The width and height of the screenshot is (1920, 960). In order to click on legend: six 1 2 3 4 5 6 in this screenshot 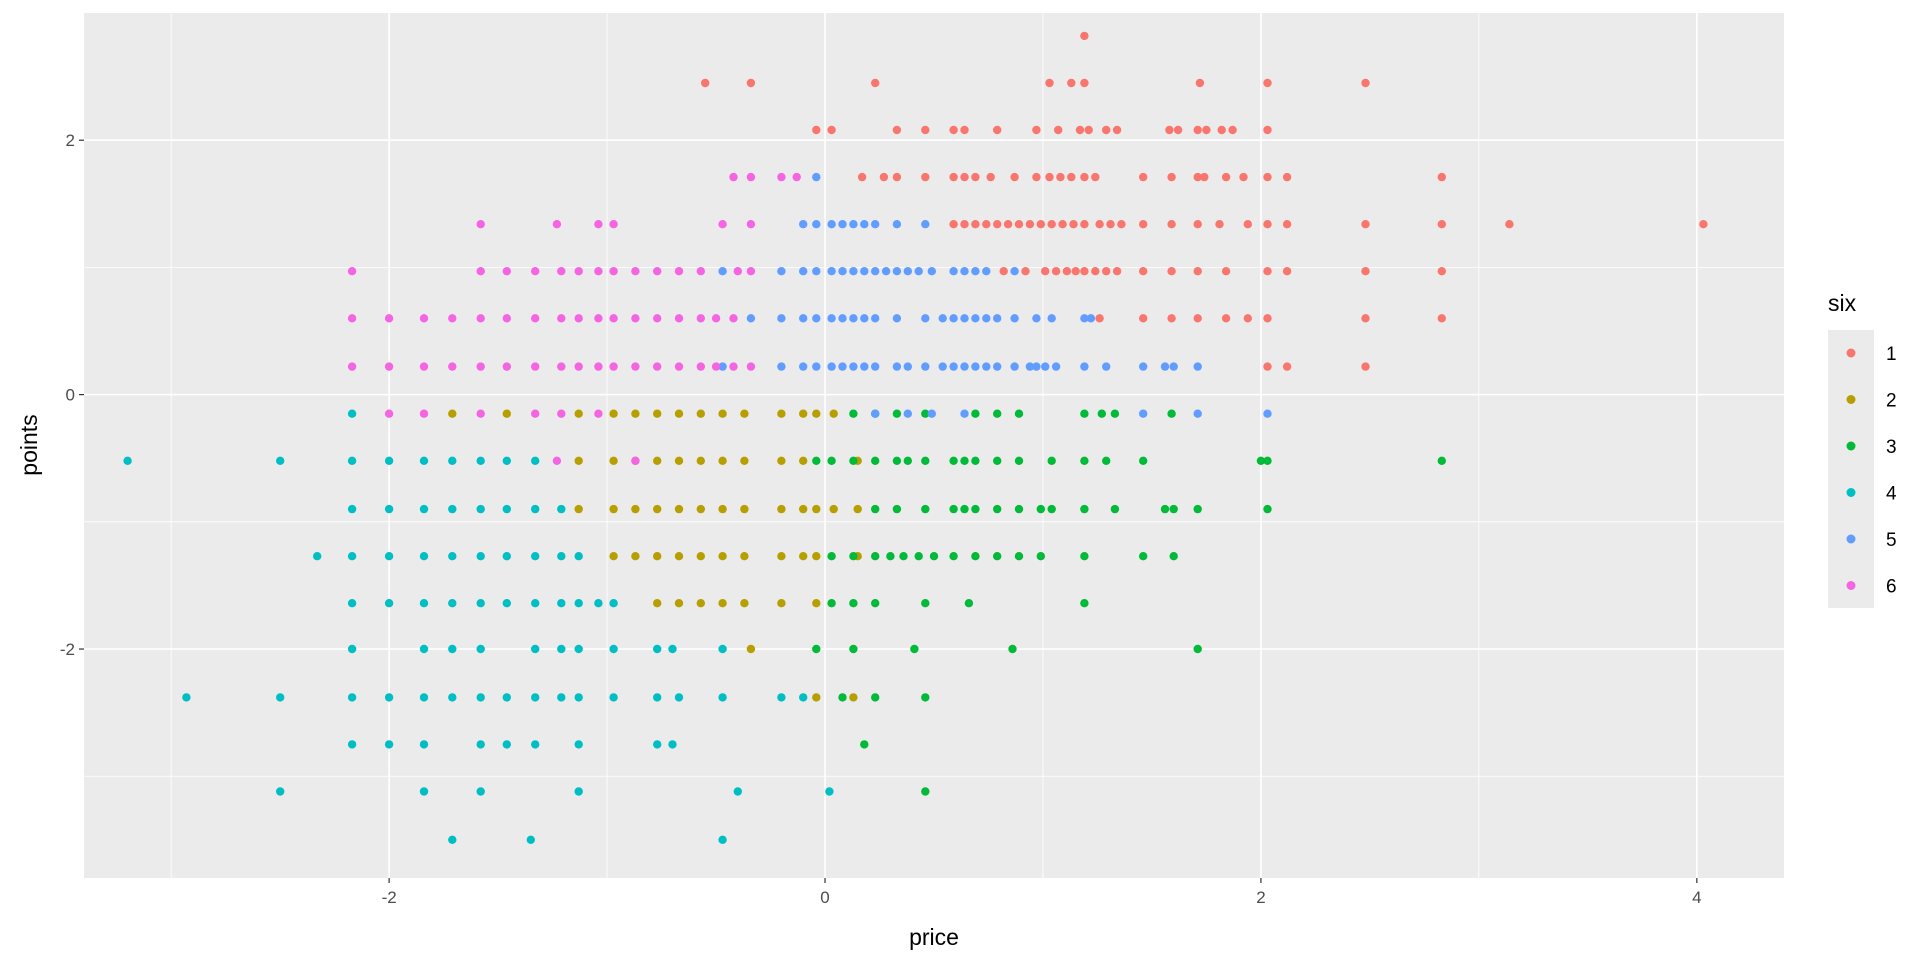, I will do `click(1862, 449)`.